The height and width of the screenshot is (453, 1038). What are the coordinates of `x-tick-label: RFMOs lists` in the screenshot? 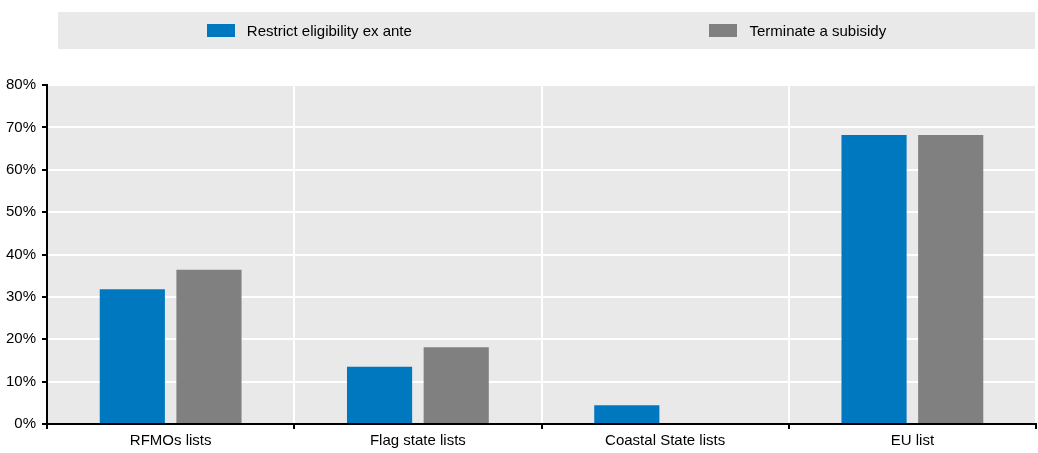 It's located at (170, 440).